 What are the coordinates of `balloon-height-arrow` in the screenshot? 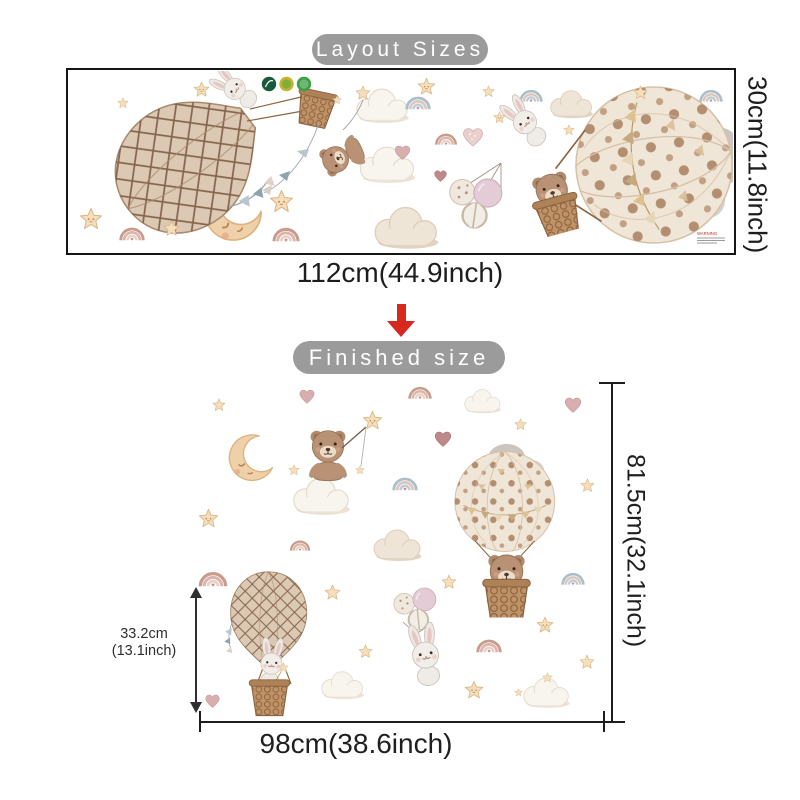 It's located at (196, 650).